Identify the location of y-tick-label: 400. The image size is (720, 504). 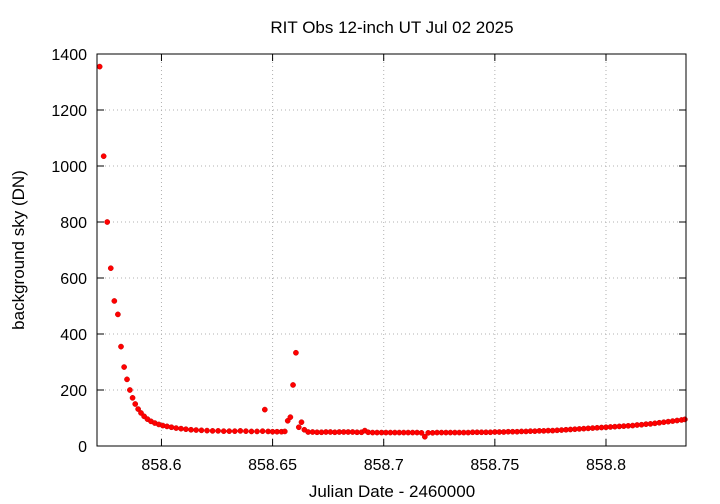
(73, 335).